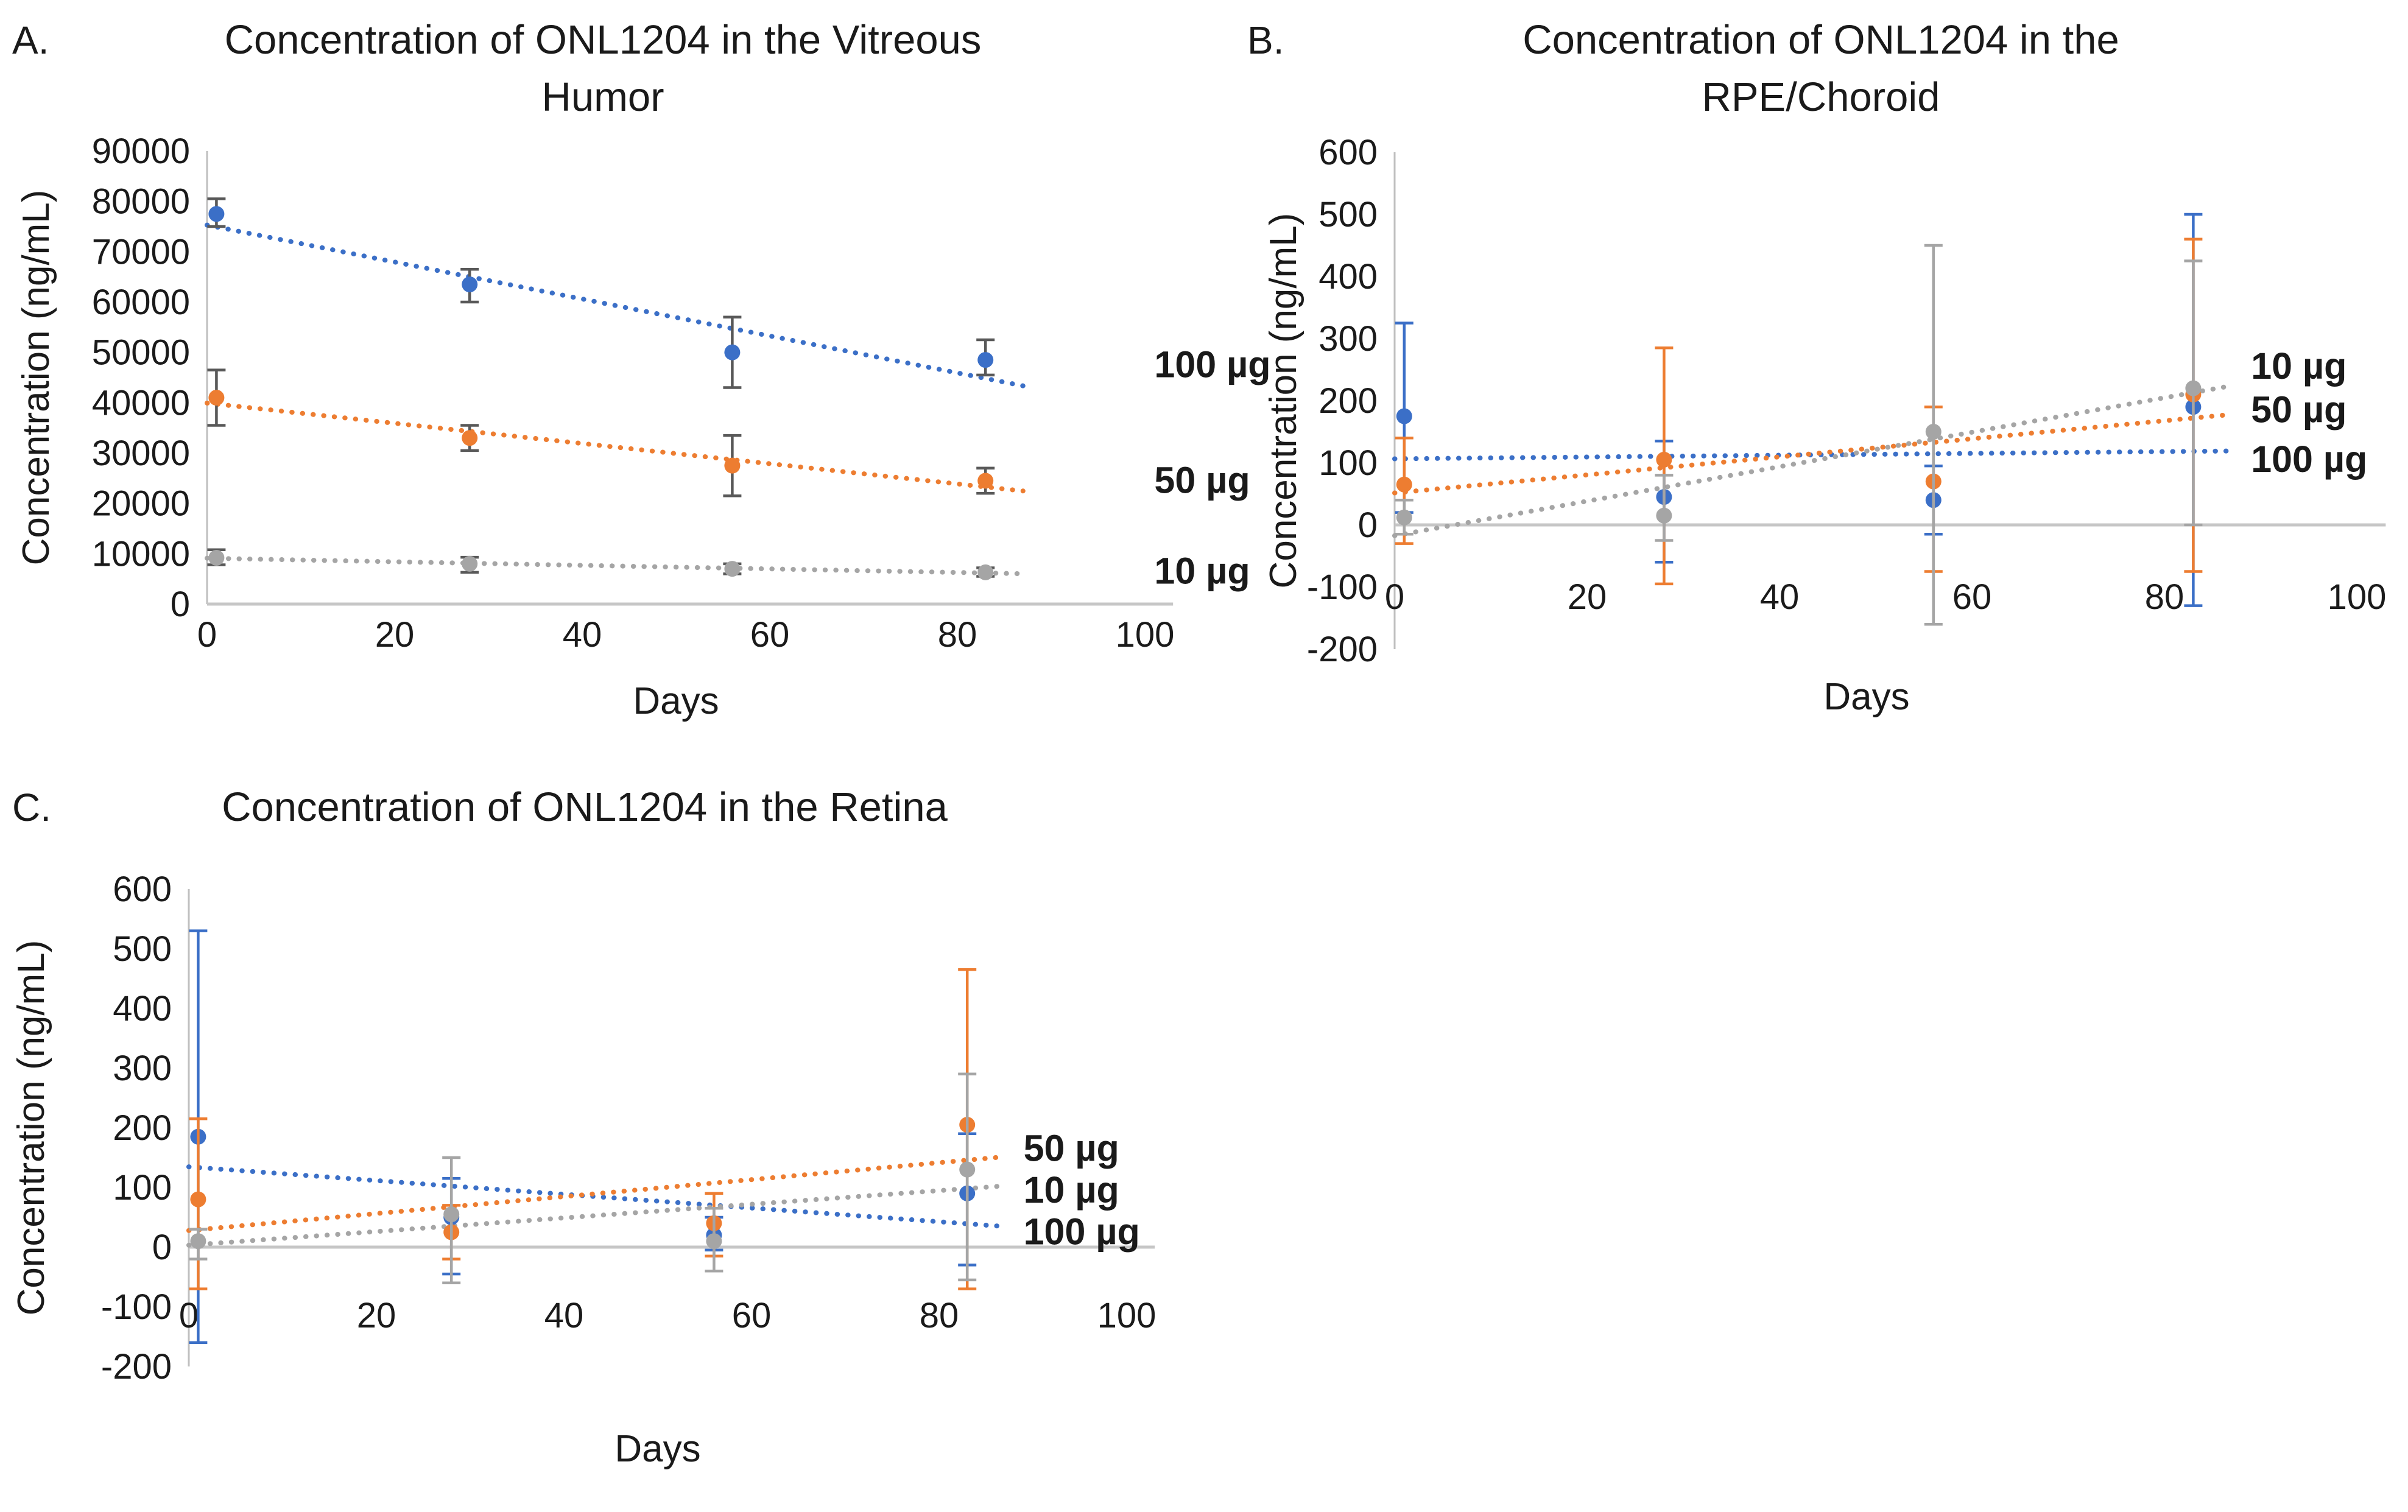 This screenshot has width=2408, height=1512. I want to click on chart-B-series-100µg, so click(1799, 410).